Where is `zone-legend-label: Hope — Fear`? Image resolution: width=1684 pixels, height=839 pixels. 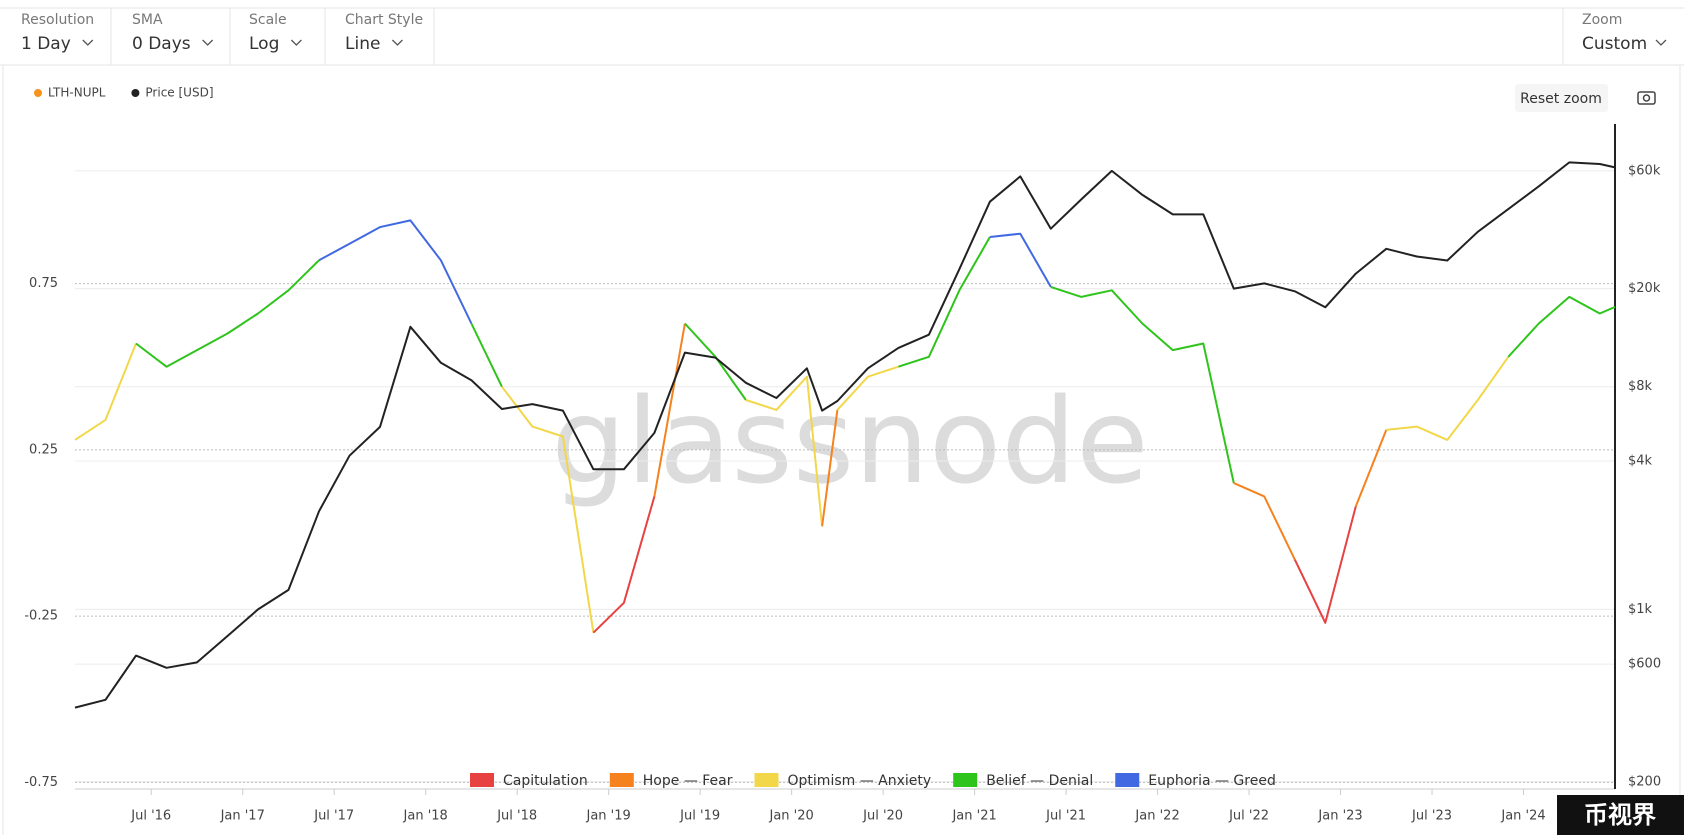
zone-legend-label: Hope — Fear is located at coordinates (688, 781).